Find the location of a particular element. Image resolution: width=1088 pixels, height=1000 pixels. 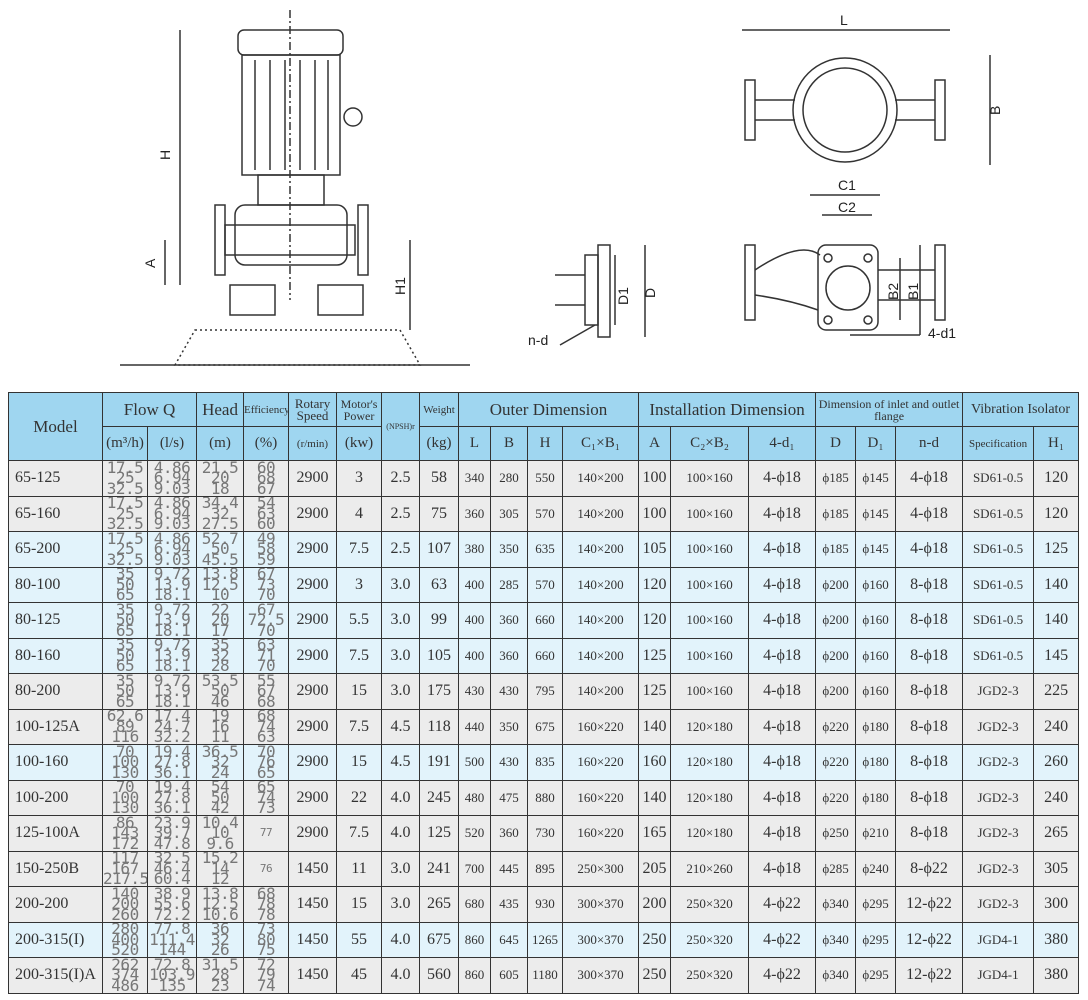

cell-l: 500 is located at coordinates (475, 762).